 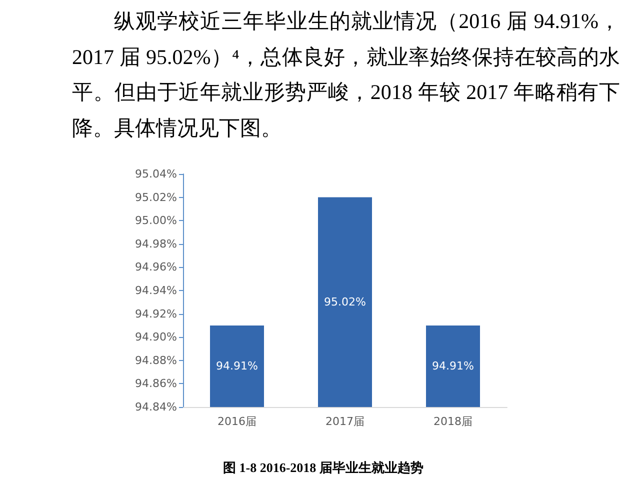 I want to click on text: 图 1-8 2016-2018 届毕业生就业趋势, so click(x=323, y=467).